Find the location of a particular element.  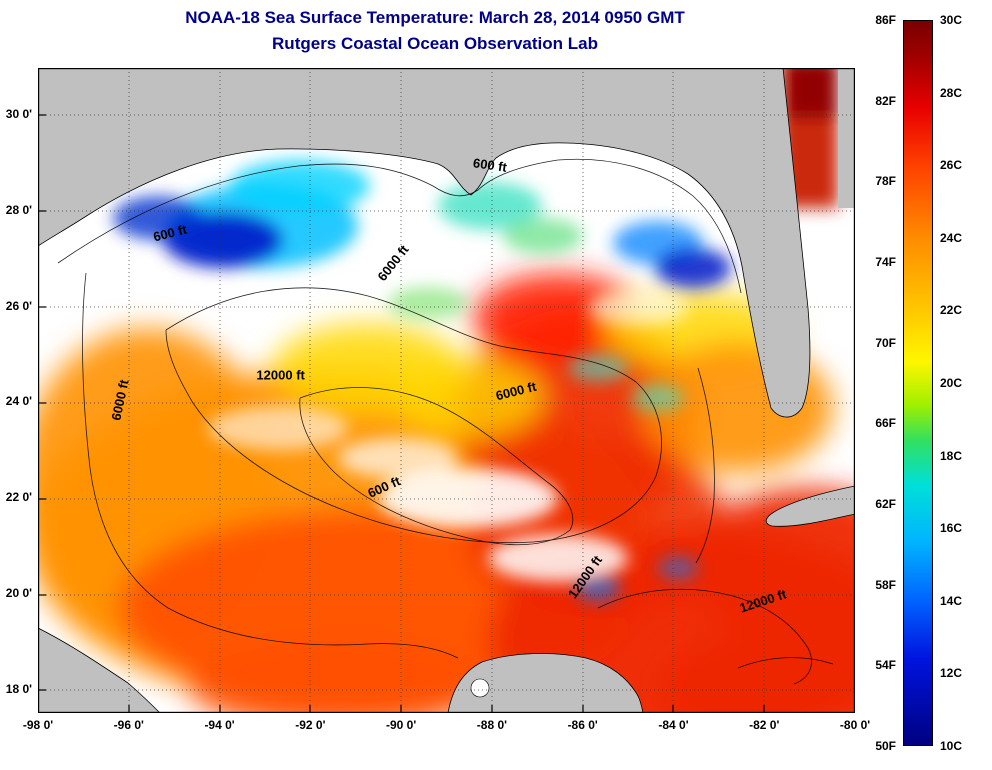

colorbar-f-label: 58F is located at coordinates (885, 584).